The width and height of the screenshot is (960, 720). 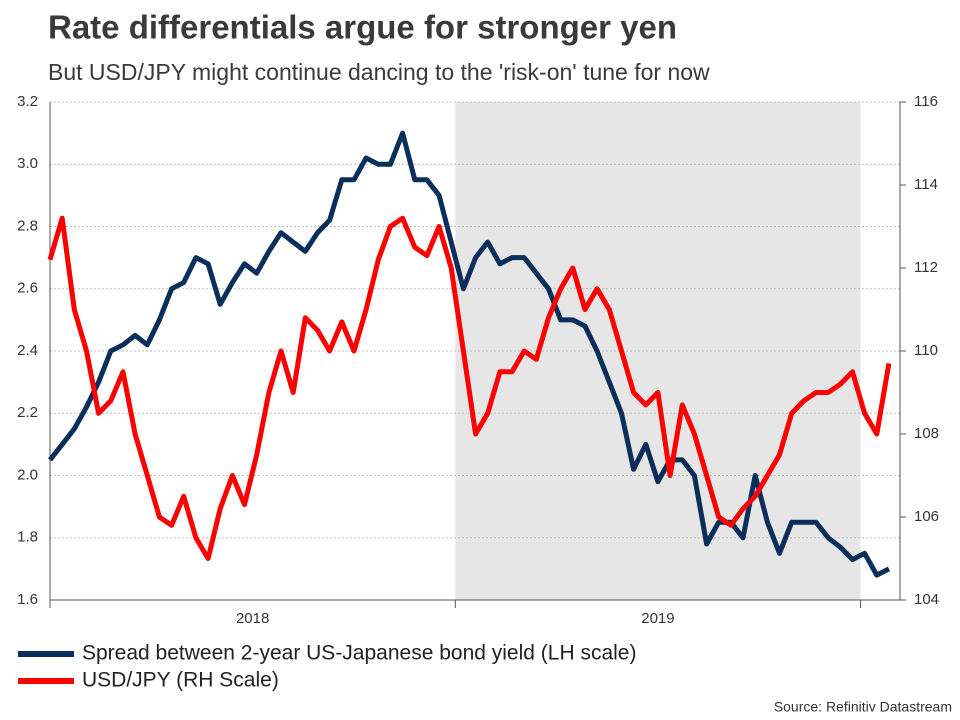 I want to click on y2-tick-label: 104, so click(x=926, y=599).